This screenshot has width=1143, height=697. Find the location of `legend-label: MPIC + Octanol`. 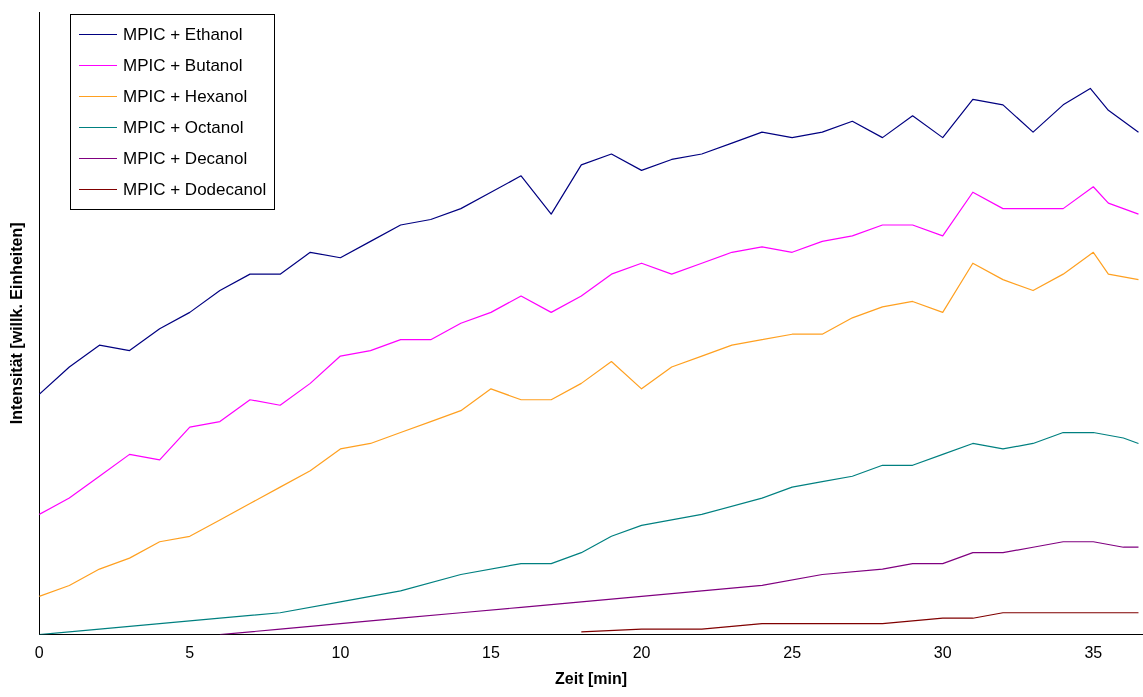

legend-label: MPIC + Octanol is located at coordinates (183, 127).